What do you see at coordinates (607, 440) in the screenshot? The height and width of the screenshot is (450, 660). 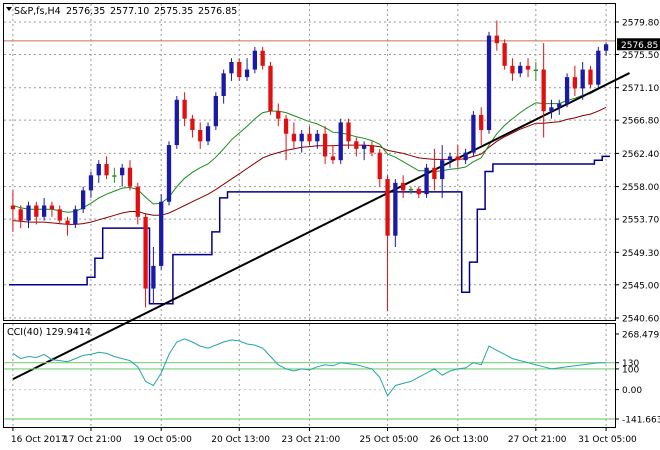 I see `time-tick-label: 31 Oct 05:00` at bounding box center [607, 440].